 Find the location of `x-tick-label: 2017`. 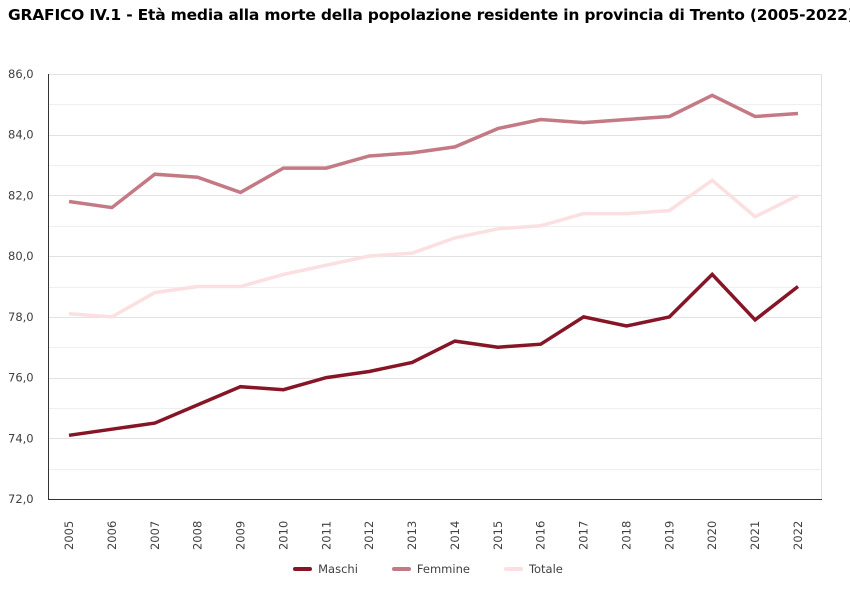

x-tick-label: 2017 is located at coordinates (584, 535).